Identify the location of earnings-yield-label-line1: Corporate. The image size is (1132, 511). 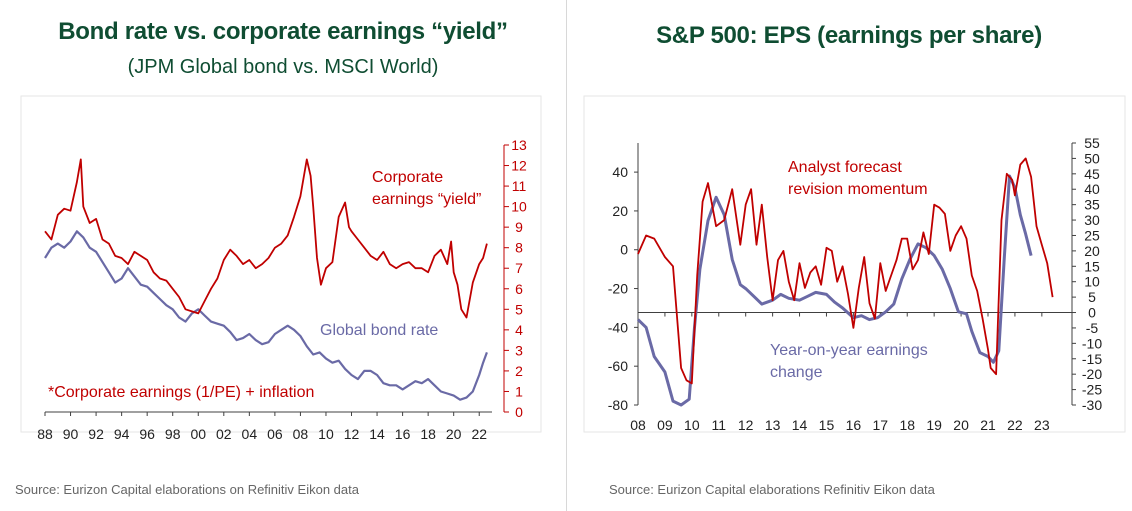
(407, 177).